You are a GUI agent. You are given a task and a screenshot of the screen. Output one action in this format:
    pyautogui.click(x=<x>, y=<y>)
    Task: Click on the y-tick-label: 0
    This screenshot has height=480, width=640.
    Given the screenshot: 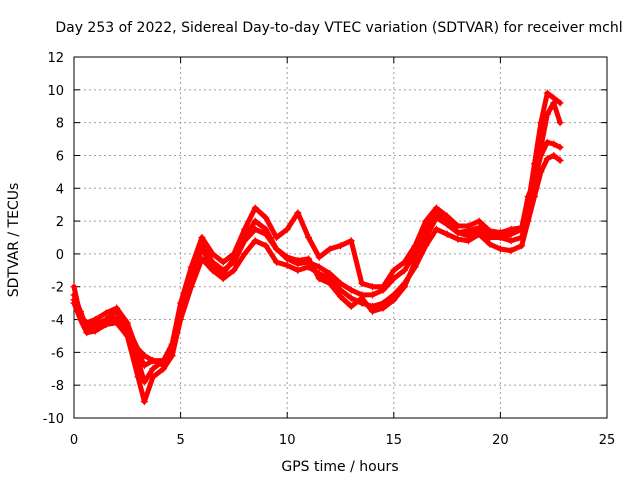 What is the action you would take?
    pyautogui.click(x=60, y=255)
    